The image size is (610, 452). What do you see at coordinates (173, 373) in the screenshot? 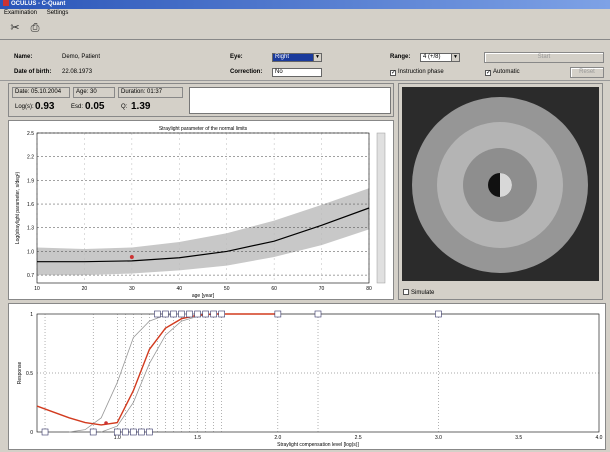
I see `confidence-low-curve` at bounding box center [173, 373].